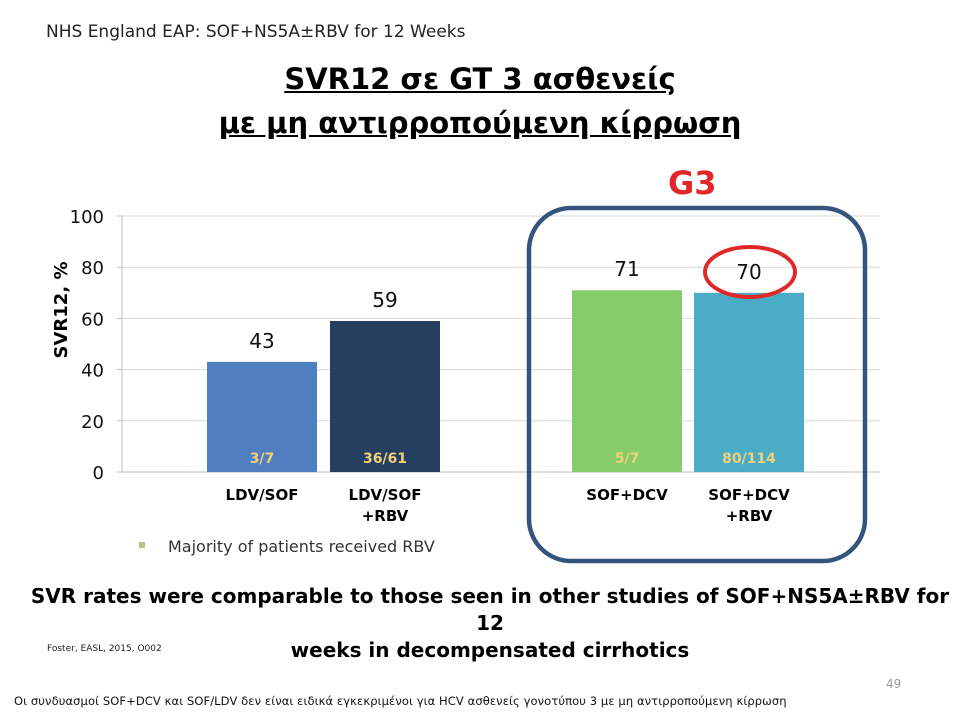  What do you see at coordinates (98, 473) in the screenshot?
I see `y-tick-label: 0` at bounding box center [98, 473].